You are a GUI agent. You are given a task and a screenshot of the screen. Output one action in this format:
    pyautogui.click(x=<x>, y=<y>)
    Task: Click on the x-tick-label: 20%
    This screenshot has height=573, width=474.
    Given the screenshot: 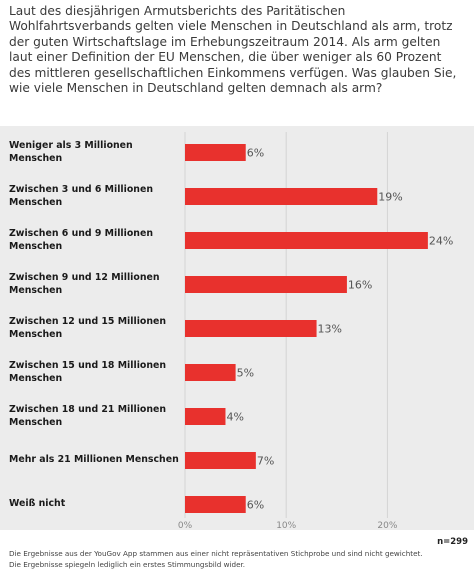 What is the action you would take?
    pyautogui.click(x=387, y=525)
    